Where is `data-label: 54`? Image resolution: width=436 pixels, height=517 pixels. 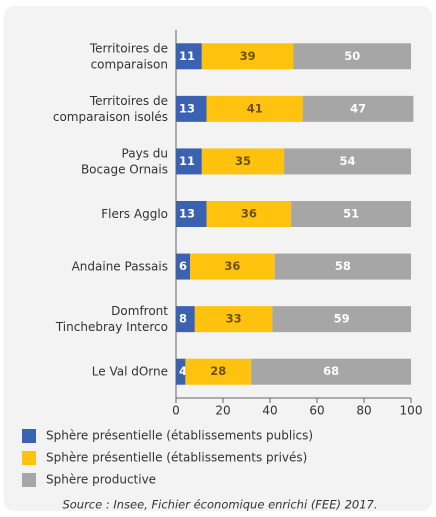 data-label: 54 is located at coordinates (348, 161).